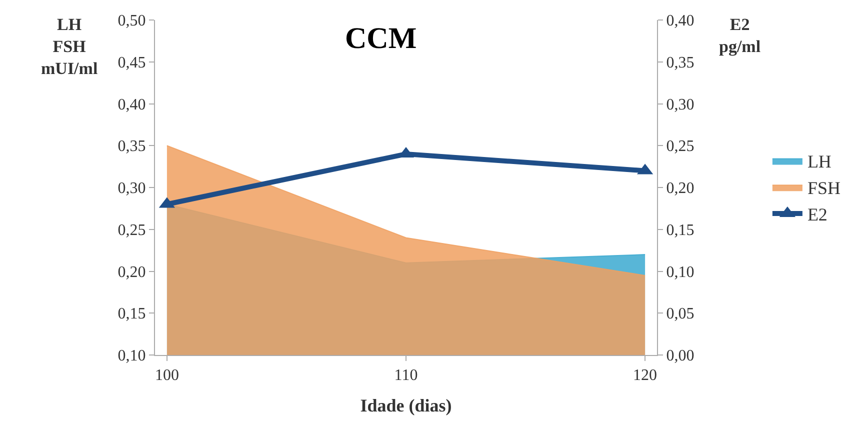 Image resolution: width=859 pixels, height=425 pixels. Describe the element at coordinates (132, 63) in the screenshot. I see `y-tick-label: 0,45` at that location.